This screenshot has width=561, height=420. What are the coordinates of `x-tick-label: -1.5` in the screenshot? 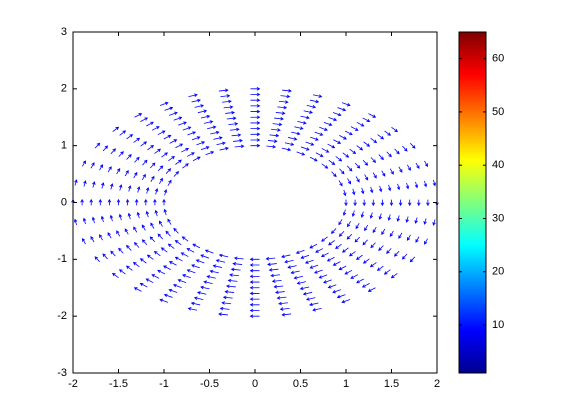 It's located at (118, 384).